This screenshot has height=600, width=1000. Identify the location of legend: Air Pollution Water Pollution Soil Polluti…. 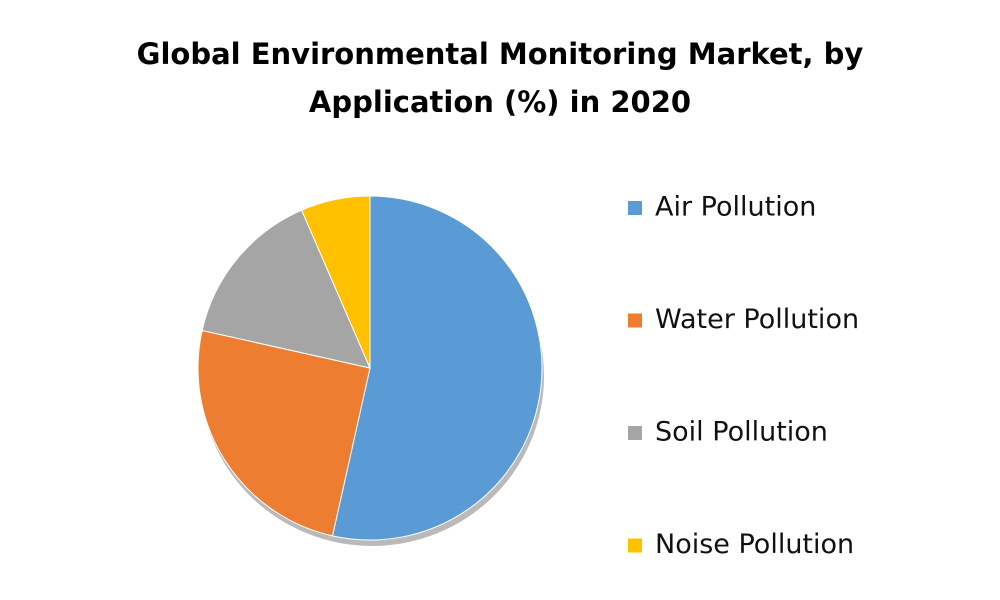
(743, 376).